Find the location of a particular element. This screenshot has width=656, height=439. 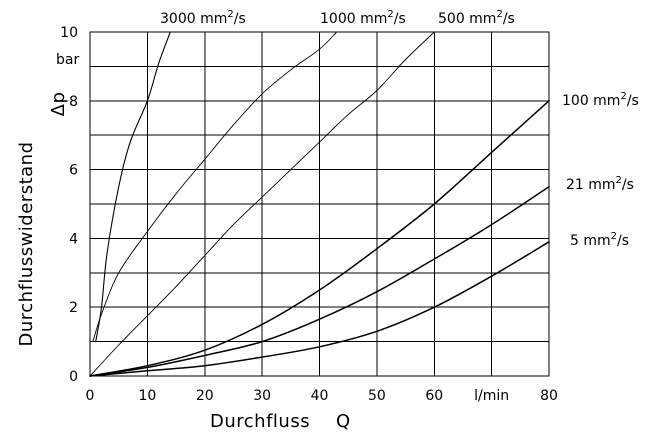

series-label: 500 mm2/s is located at coordinates (476, 18).